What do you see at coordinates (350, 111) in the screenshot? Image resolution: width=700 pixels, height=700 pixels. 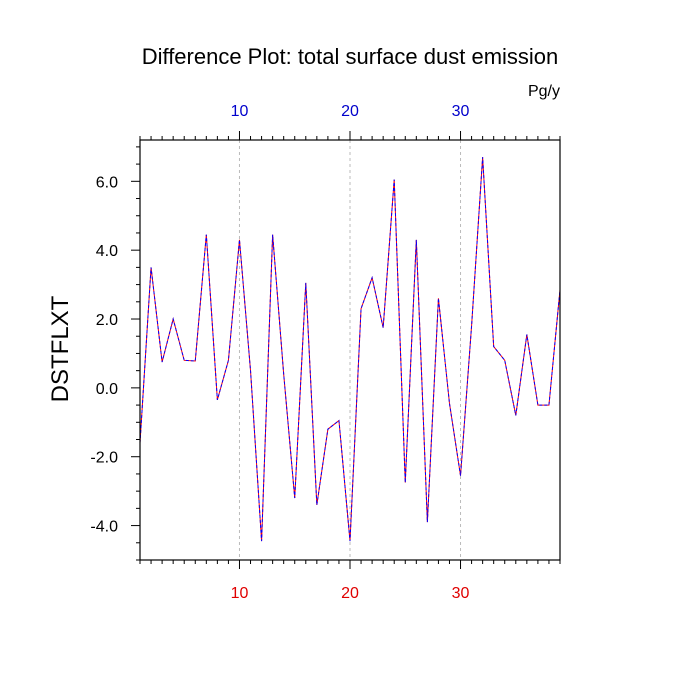 I see `x-tick-label-top: 20` at bounding box center [350, 111].